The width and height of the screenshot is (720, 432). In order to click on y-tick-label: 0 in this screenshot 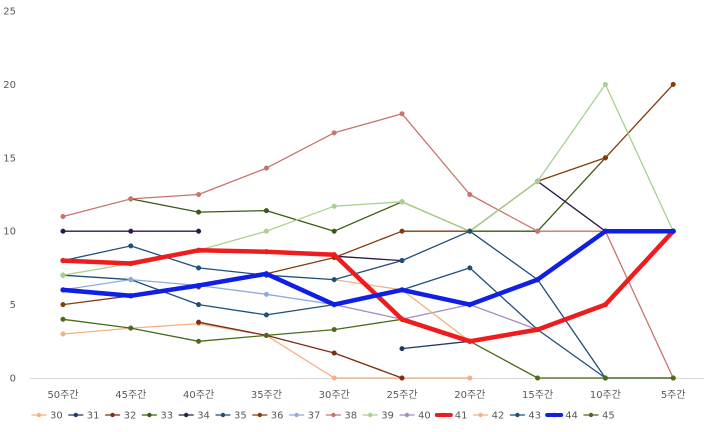, I will do `click(13, 379)`.